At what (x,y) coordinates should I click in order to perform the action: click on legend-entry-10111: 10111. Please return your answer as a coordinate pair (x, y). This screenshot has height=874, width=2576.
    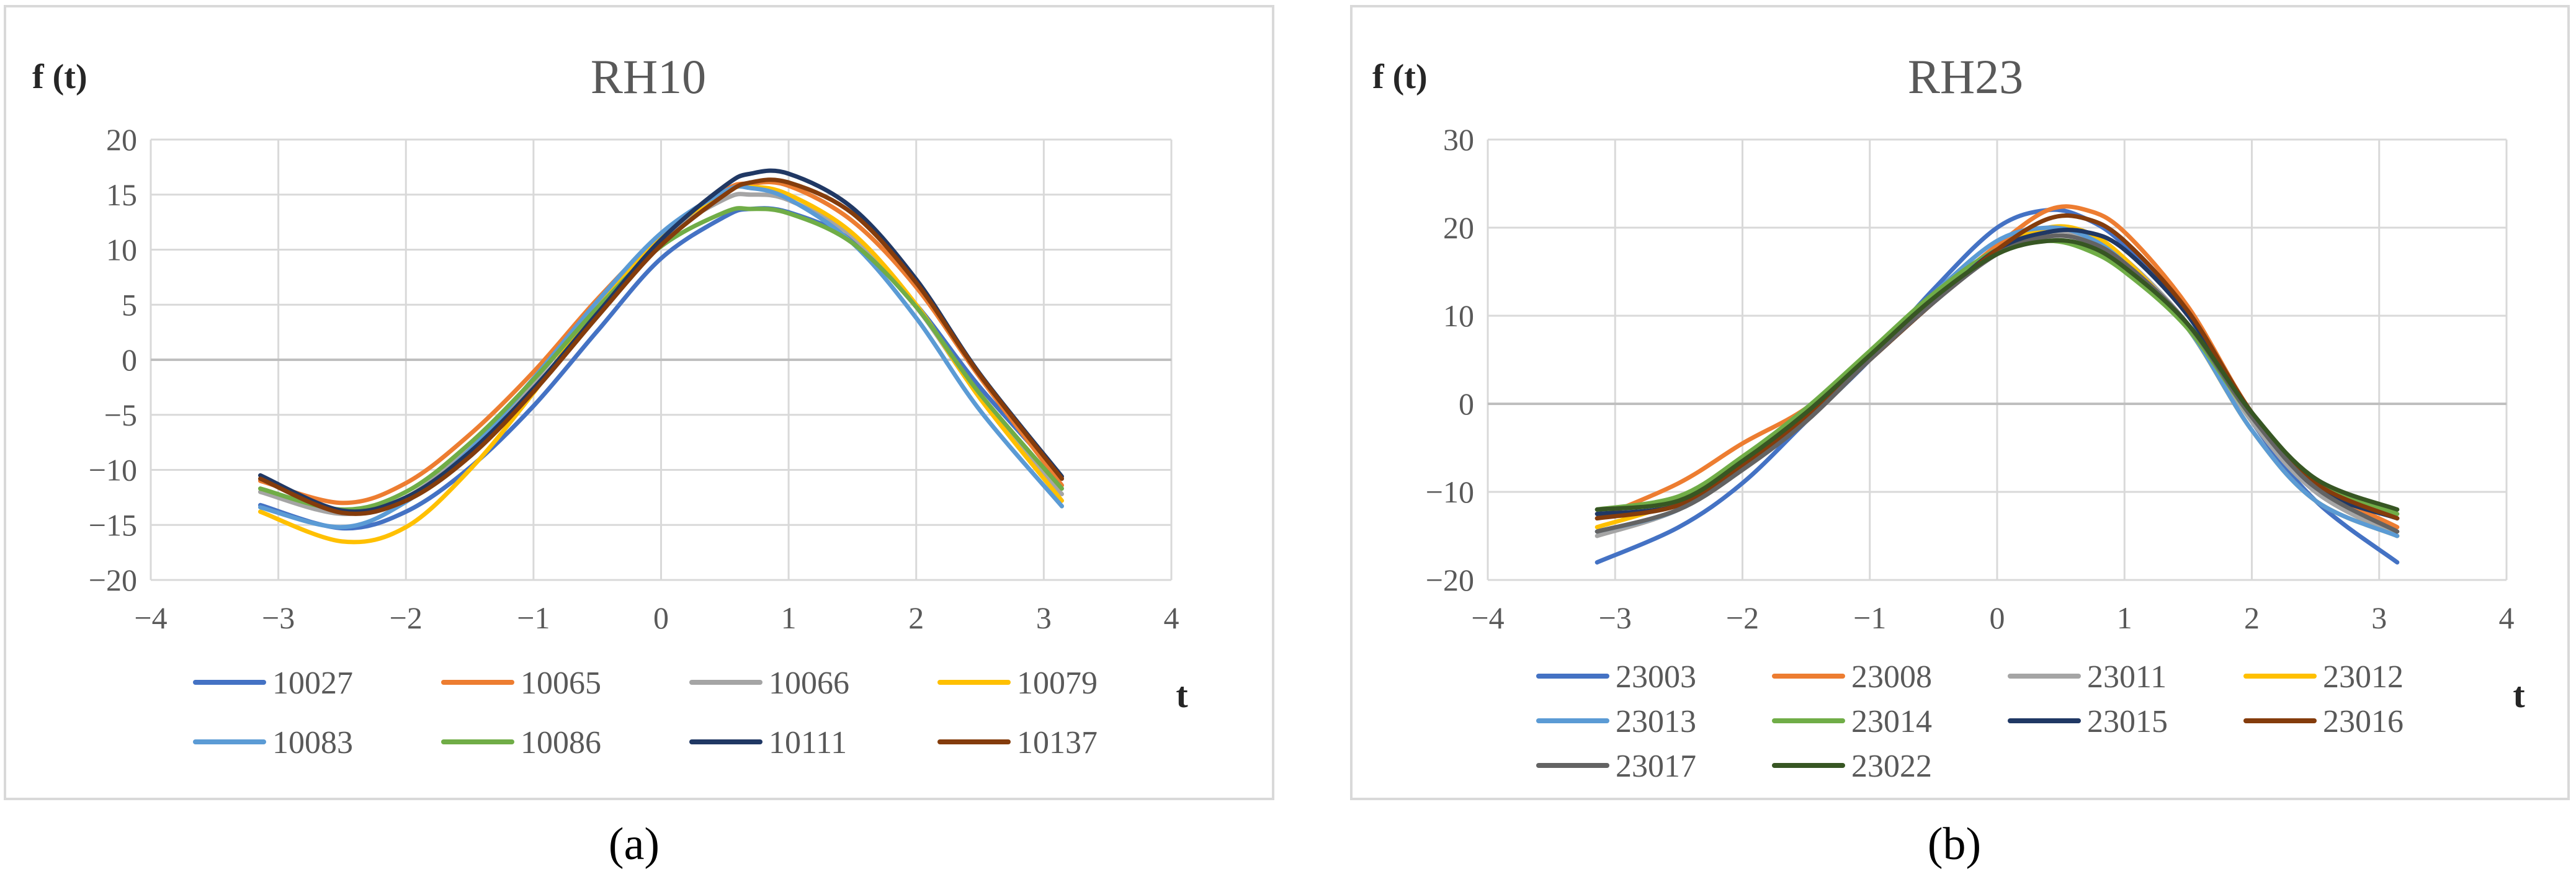
    Looking at the image, I should click on (768, 742).